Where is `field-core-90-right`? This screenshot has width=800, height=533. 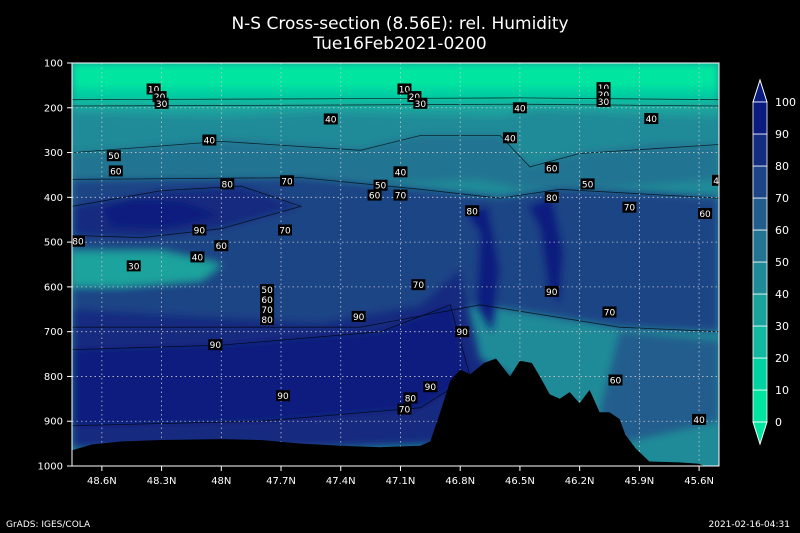 field-core-90-right is located at coordinates (545, 251).